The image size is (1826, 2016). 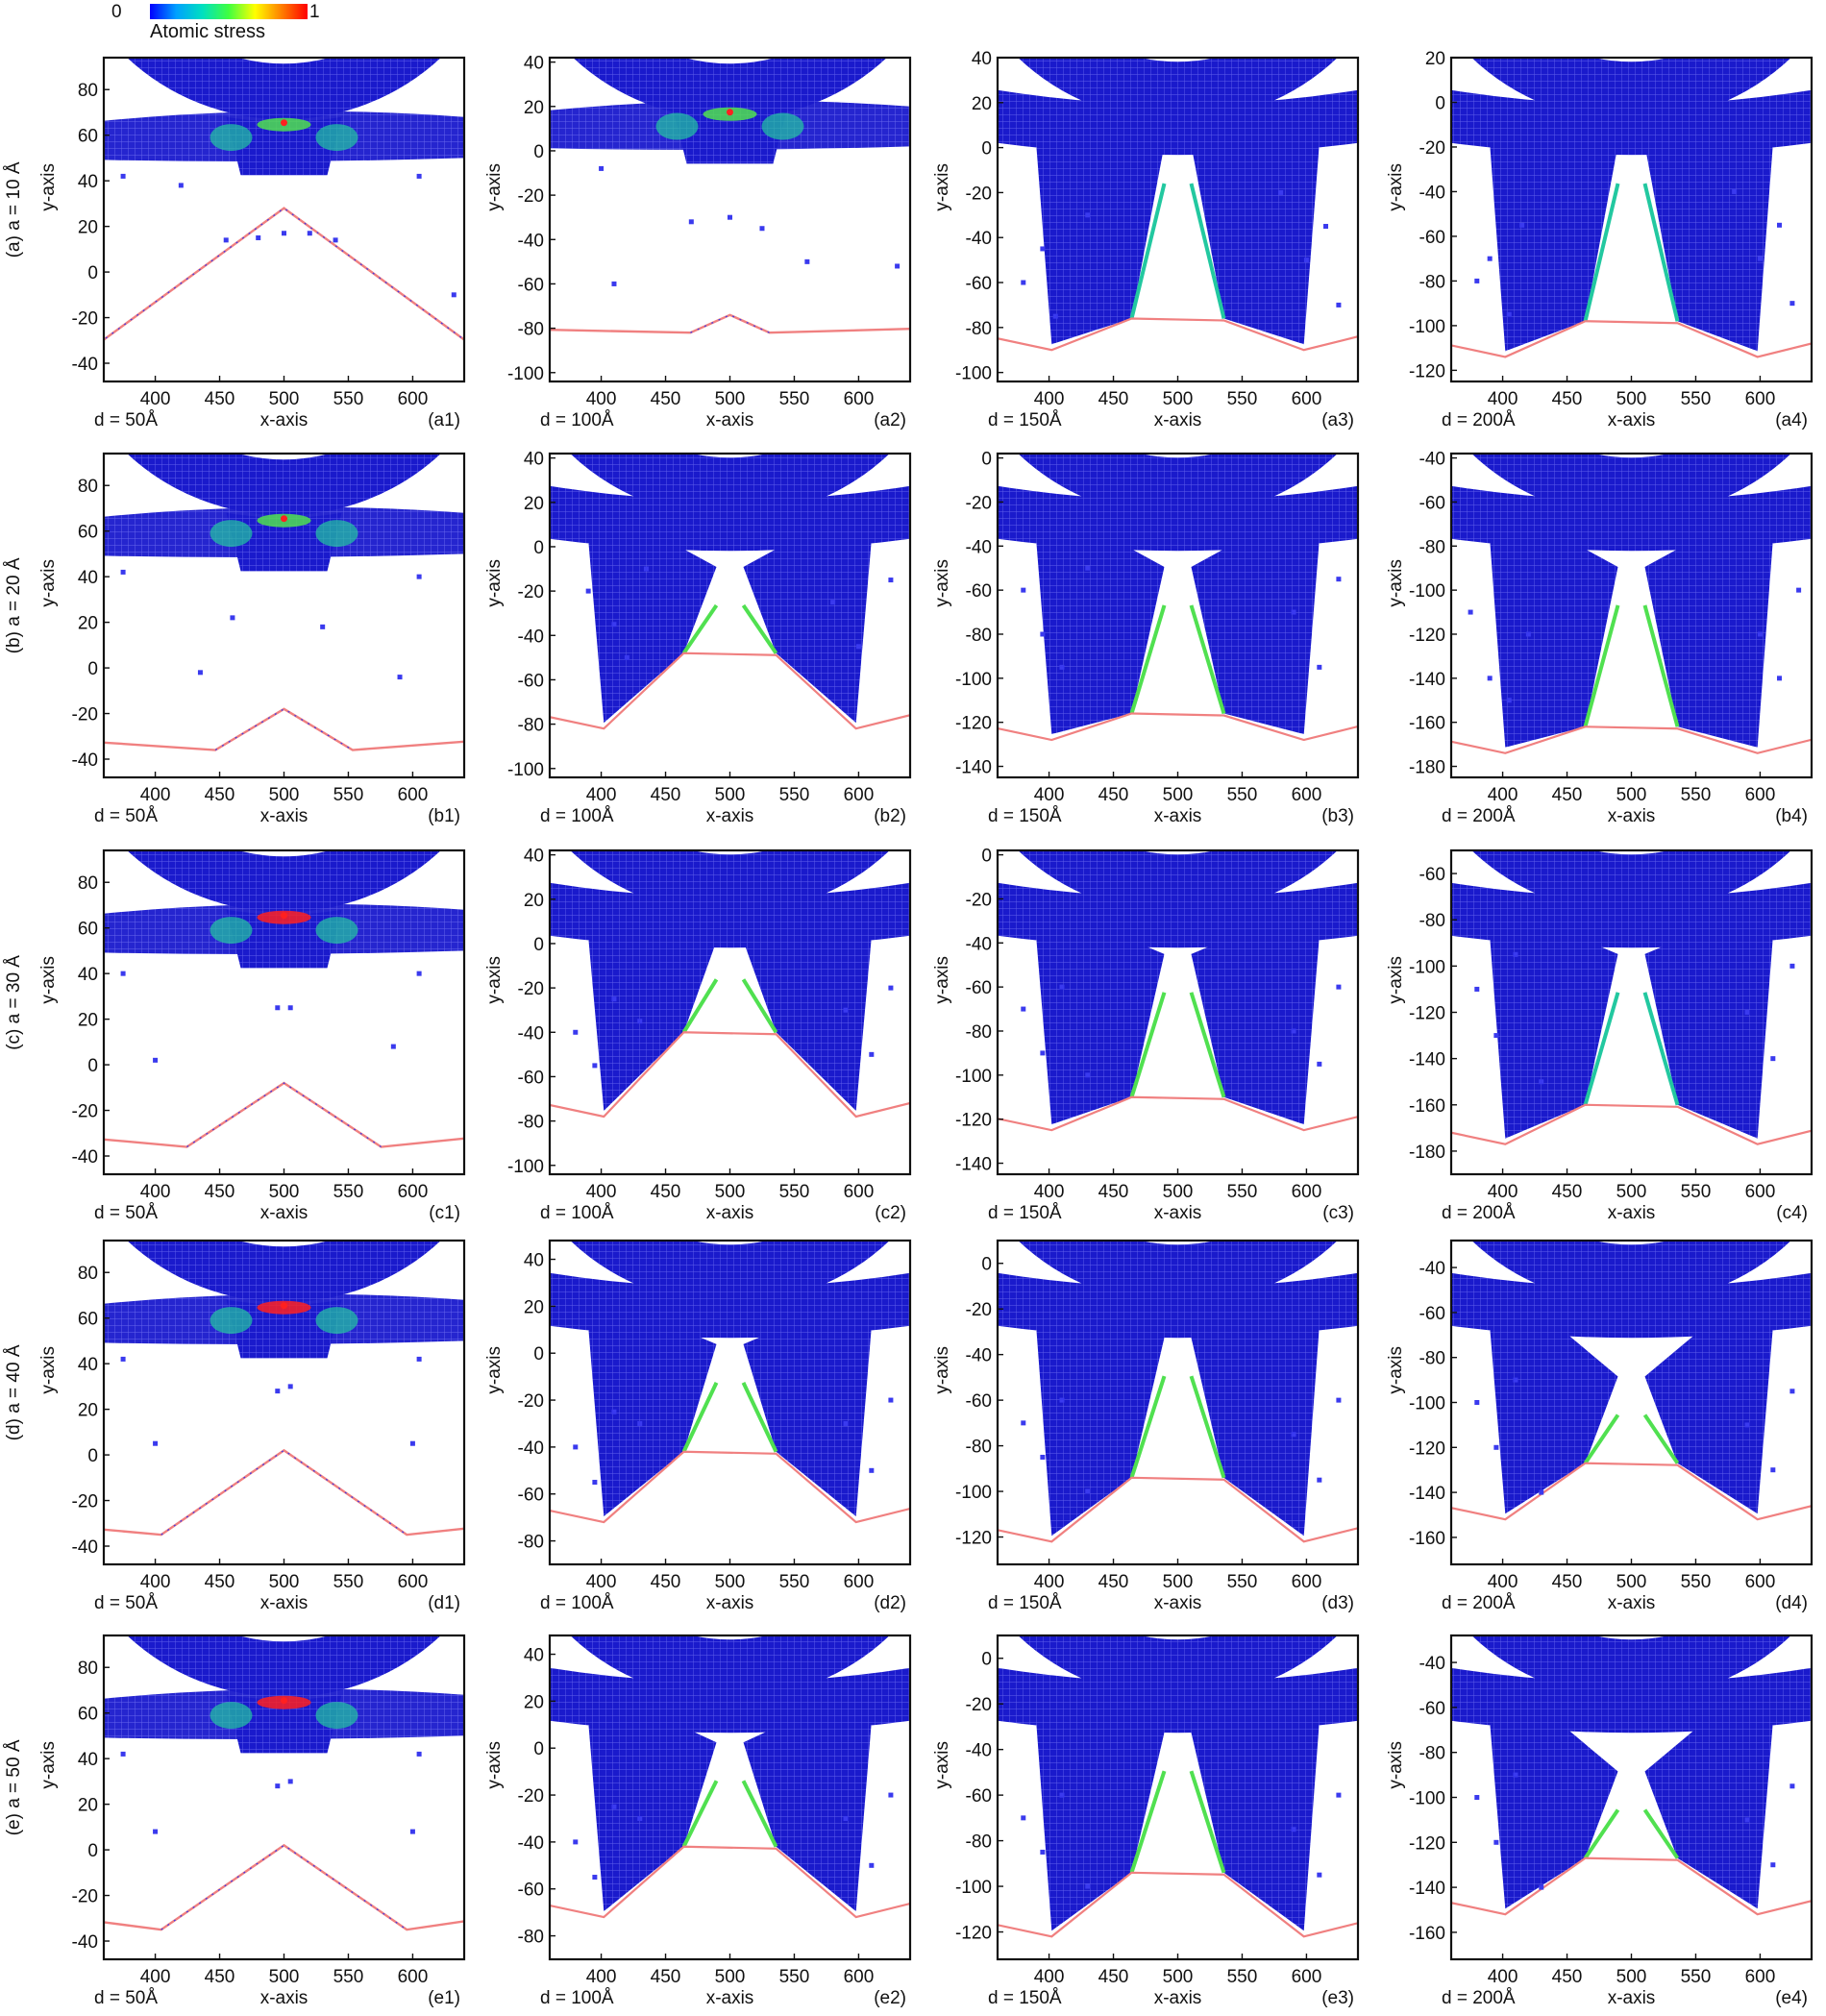 What do you see at coordinates (1396, 1370) in the screenshot?
I see `y-axis-label: y-axis` at bounding box center [1396, 1370].